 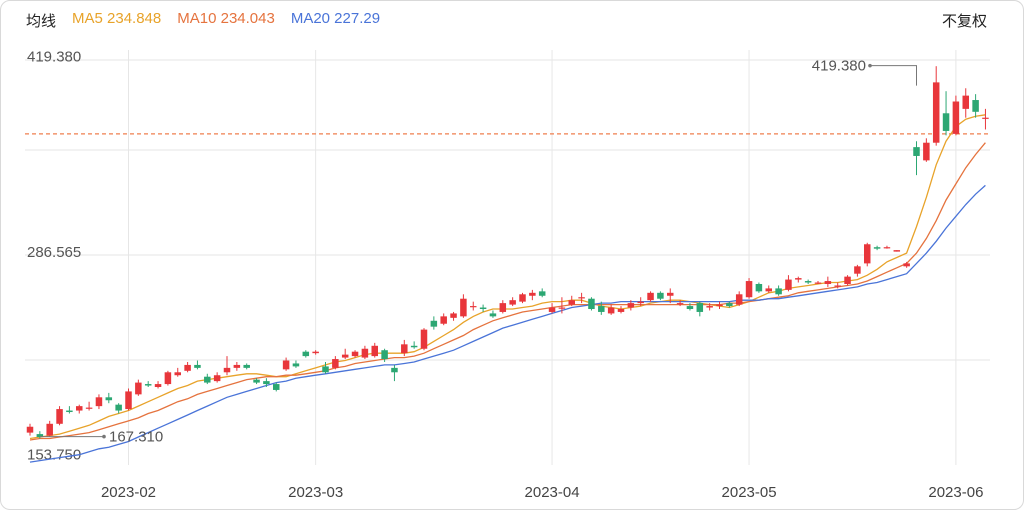 What do you see at coordinates (226, 18) in the screenshot?
I see `legend-ma10: MA10 234.043` at bounding box center [226, 18].